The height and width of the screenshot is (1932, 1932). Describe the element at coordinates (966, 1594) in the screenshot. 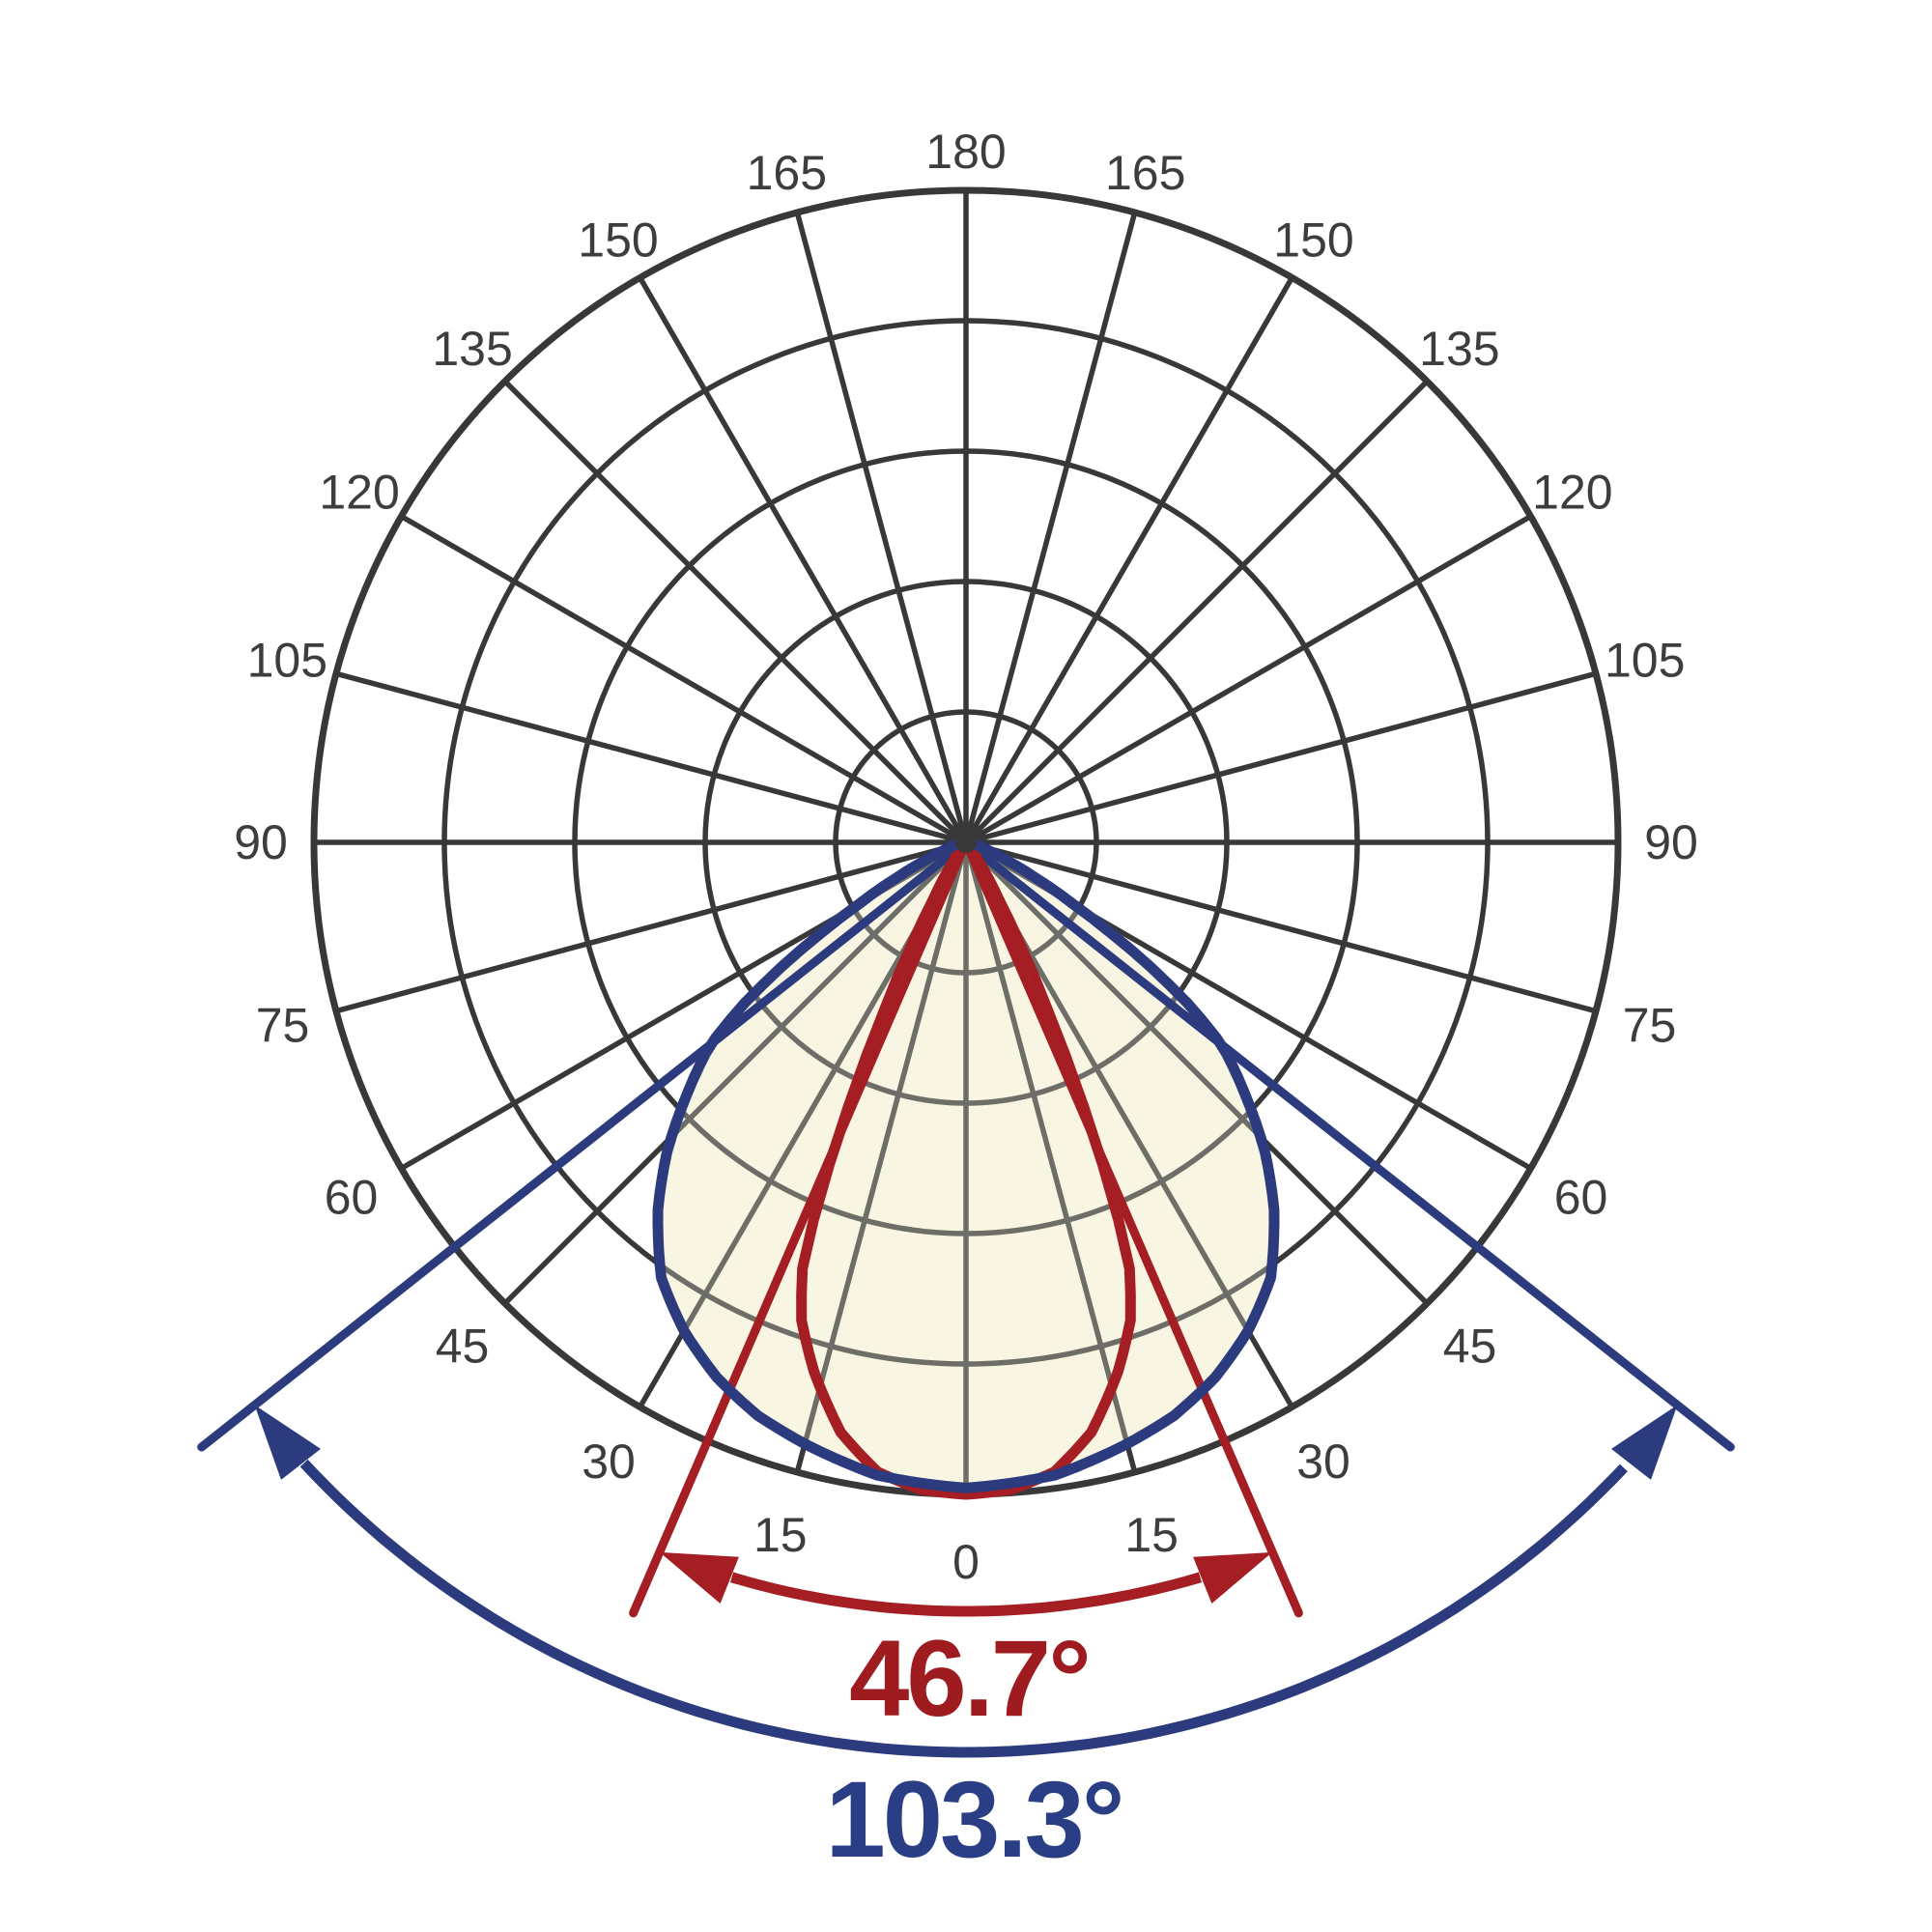

I see `beam-angle-arc-narrow-beam-curve` at that location.